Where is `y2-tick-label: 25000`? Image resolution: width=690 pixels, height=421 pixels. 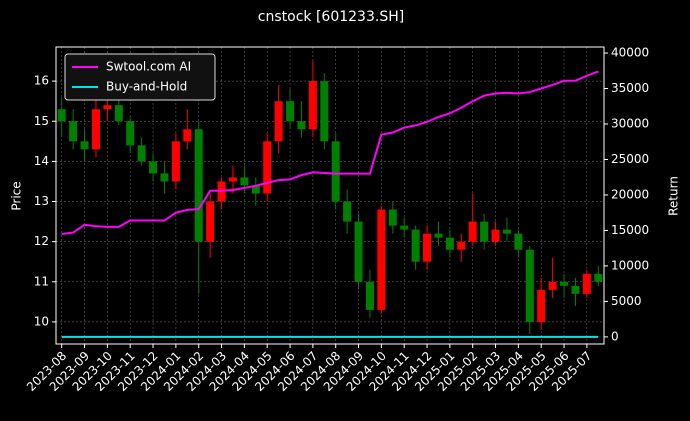
y2-tick-label: 25000 is located at coordinates (630, 159).